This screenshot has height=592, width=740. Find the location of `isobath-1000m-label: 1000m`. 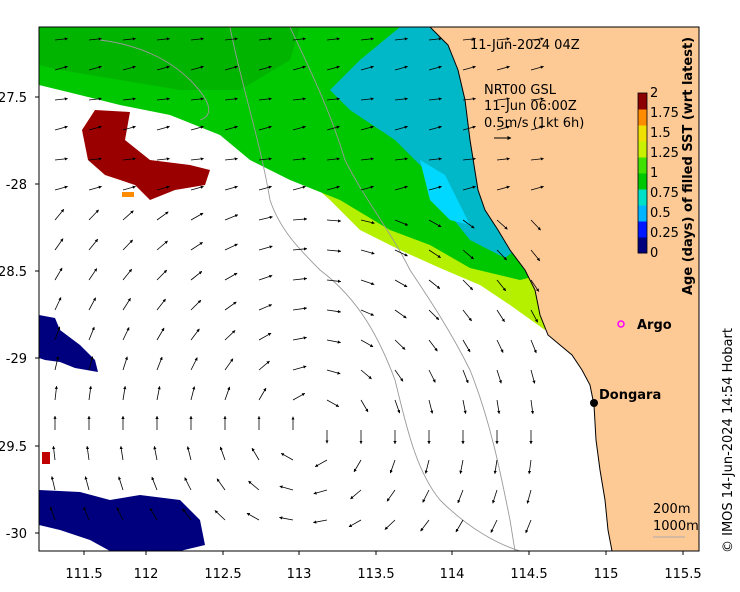

isobath-1000m-label: 1000m is located at coordinates (676, 526).